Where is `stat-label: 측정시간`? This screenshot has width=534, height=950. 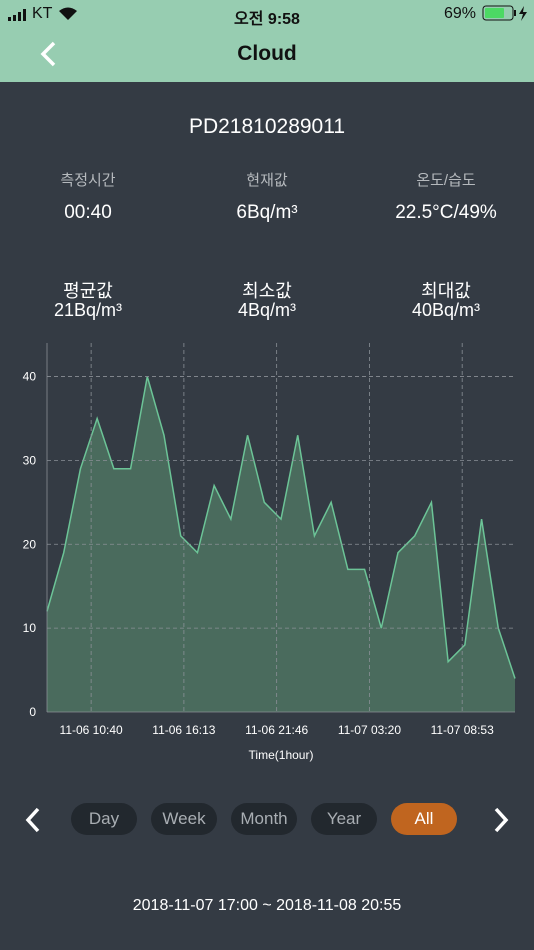 stat-label: 측정시간 is located at coordinates (88, 180).